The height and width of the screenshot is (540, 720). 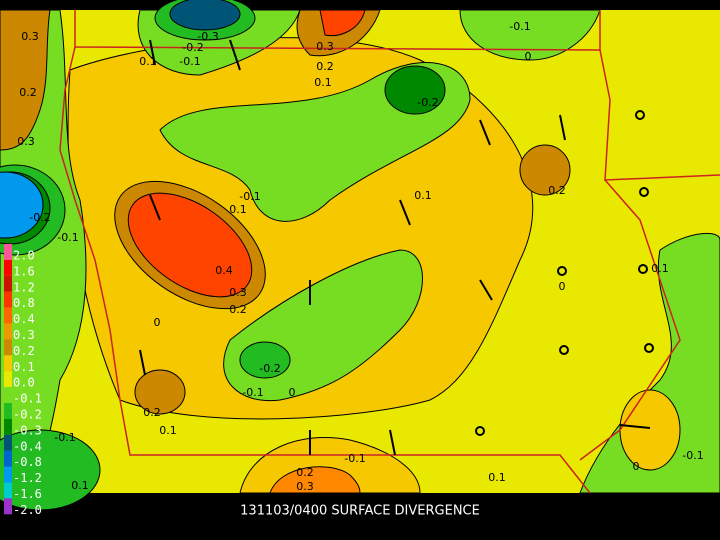 What do you see at coordinates (24, 367) in the screenshot?
I see `legend-label: 0.1` at bounding box center [24, 367].